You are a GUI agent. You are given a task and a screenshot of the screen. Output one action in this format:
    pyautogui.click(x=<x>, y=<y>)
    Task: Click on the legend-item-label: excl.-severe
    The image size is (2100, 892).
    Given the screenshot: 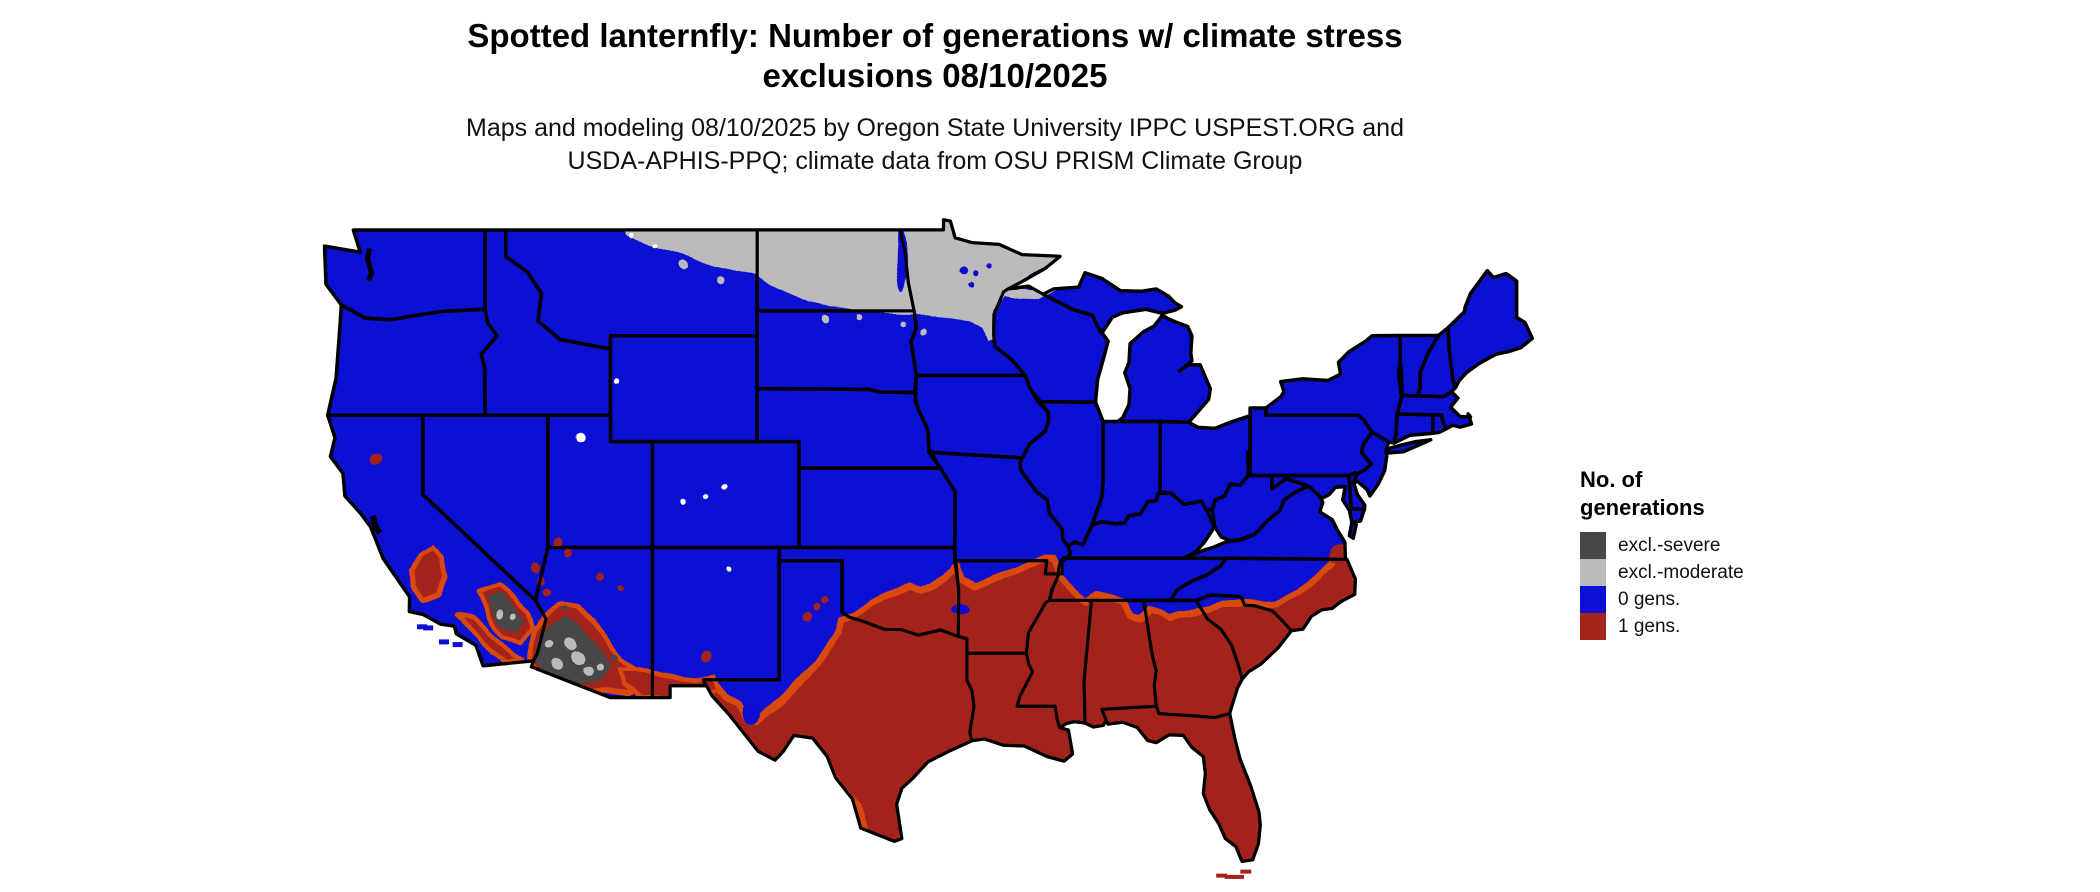 What is the action you would take?
    pyautogui.click(x=1669, y=545)
    